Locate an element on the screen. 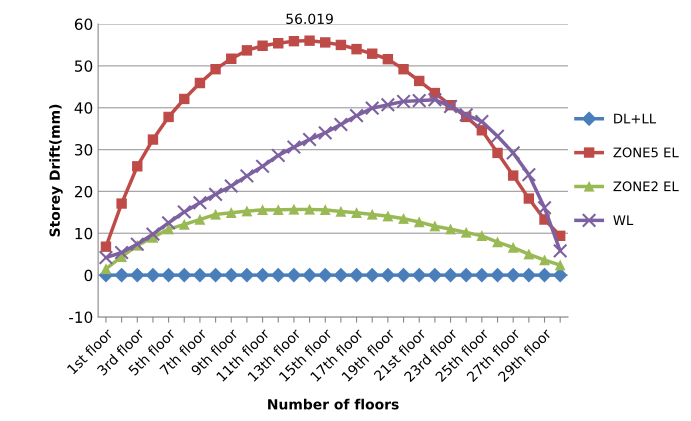 Image resolution: width=691 pixels, height=421 pixels. y-axis-title: Storey Drift(mm) is located at coordinates (56, 170).